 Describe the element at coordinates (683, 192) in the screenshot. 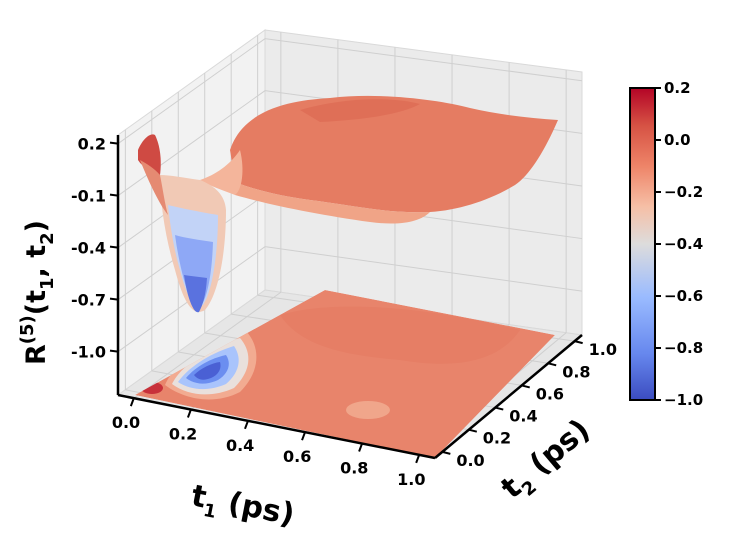

I see `colorbar-tick-label: −0.2` at that location.